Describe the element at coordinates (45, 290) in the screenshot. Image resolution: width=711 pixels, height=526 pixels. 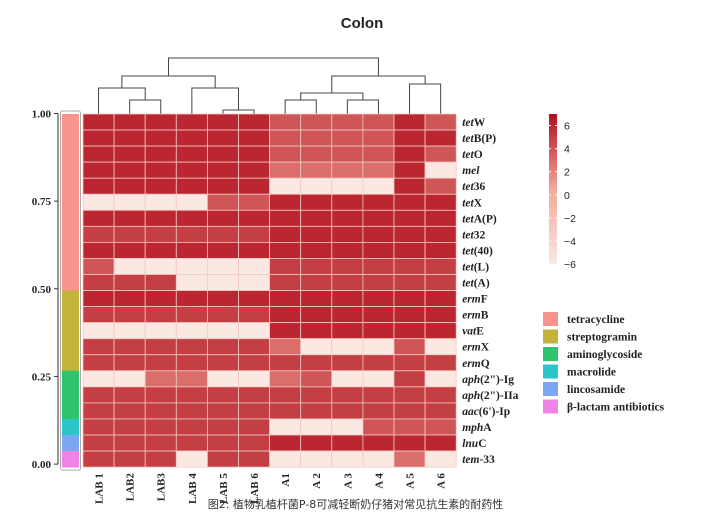
I see `left-axis: 1.00 0.75 0.50 0.25 0.00` at that location.